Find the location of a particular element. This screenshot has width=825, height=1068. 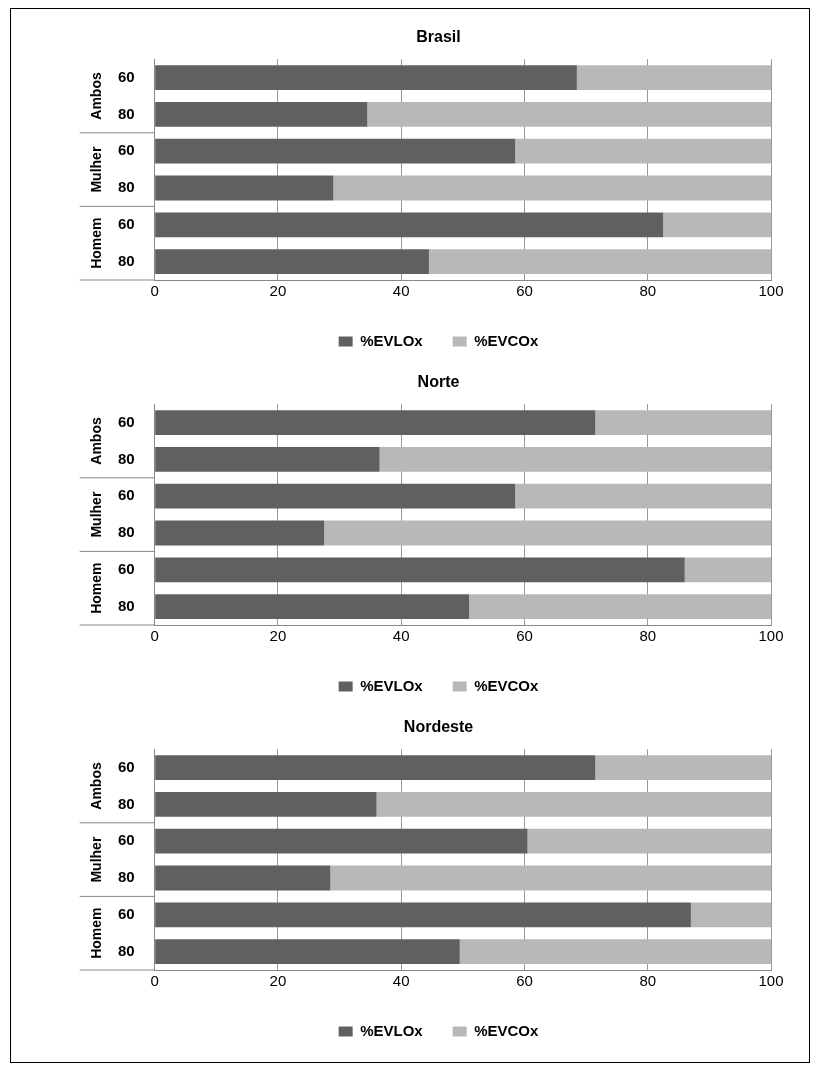

chart-title: Nordeste is located at coordinates (438, 727).